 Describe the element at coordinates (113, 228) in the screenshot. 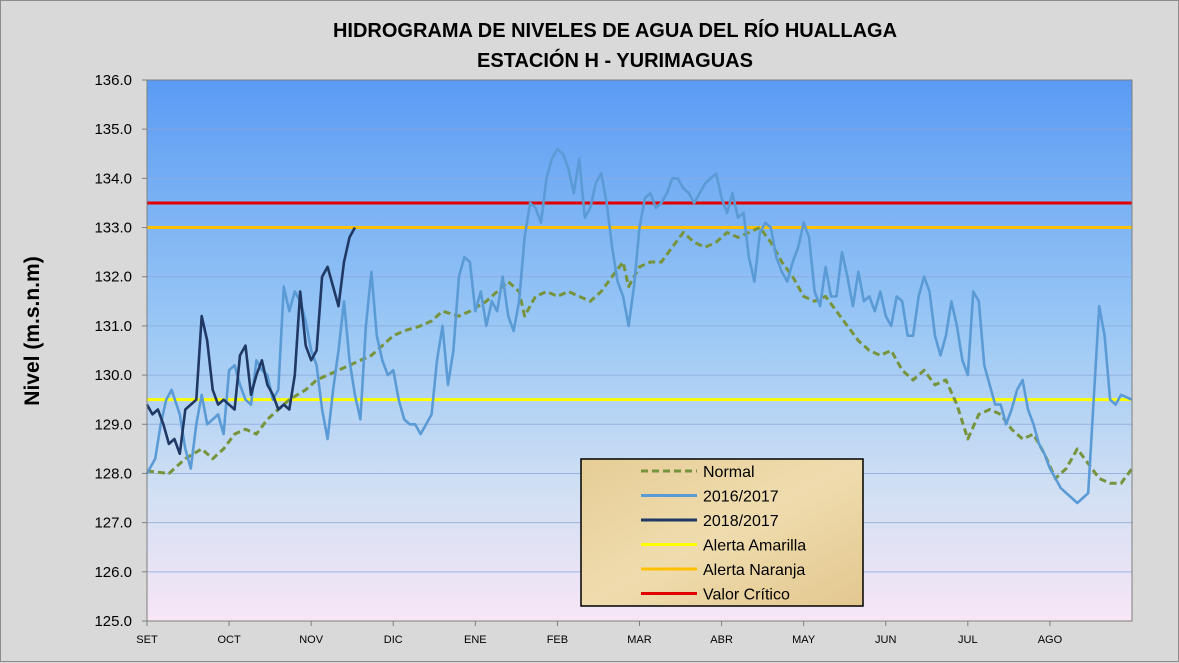

I see `y-tick-label: 133.0` at that location.